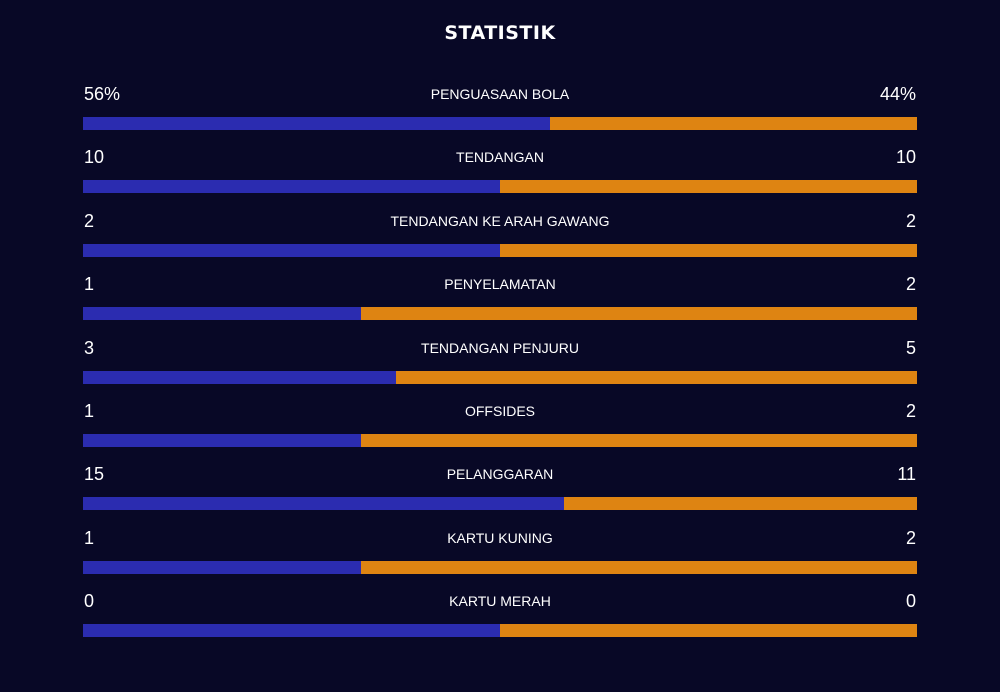  What do you see at coordinates (500, 474) in the screenshot?
I see `stat-label: PELANGGARAN` at bounding box center [500, 474].